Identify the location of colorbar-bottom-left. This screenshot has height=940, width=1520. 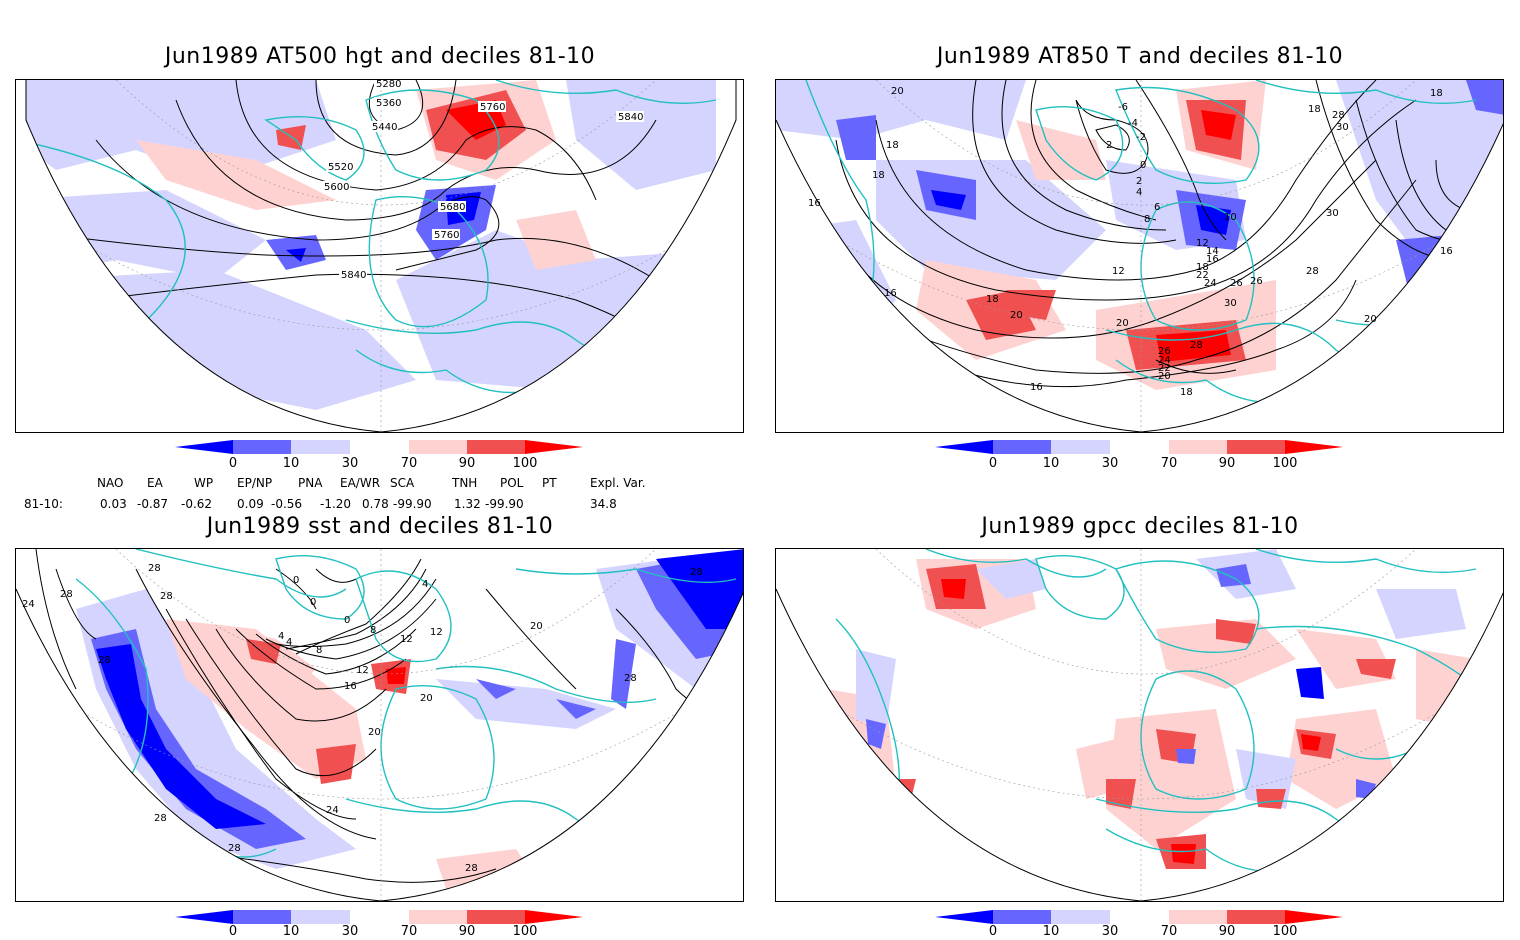
(379, 917).